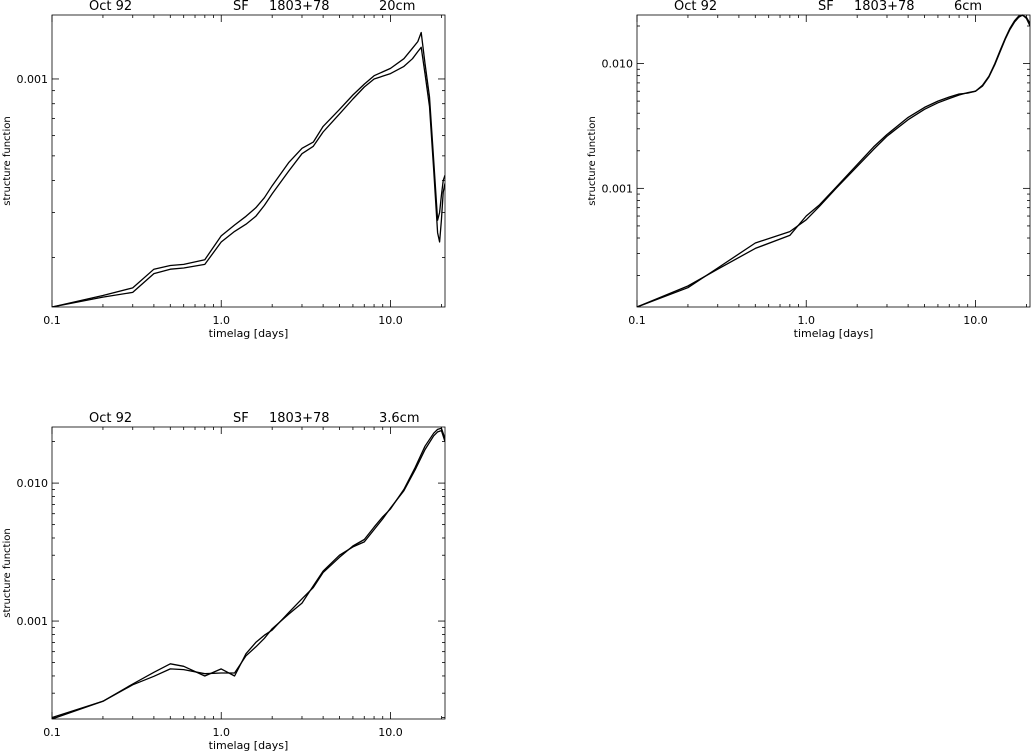 Image resolution: width=1031 pixels, height=752 pixels. What do you see at coordinates (397, 7) in the screenshot?
I see `chart-title-part: 20cm` at bounding box center [397, 7].